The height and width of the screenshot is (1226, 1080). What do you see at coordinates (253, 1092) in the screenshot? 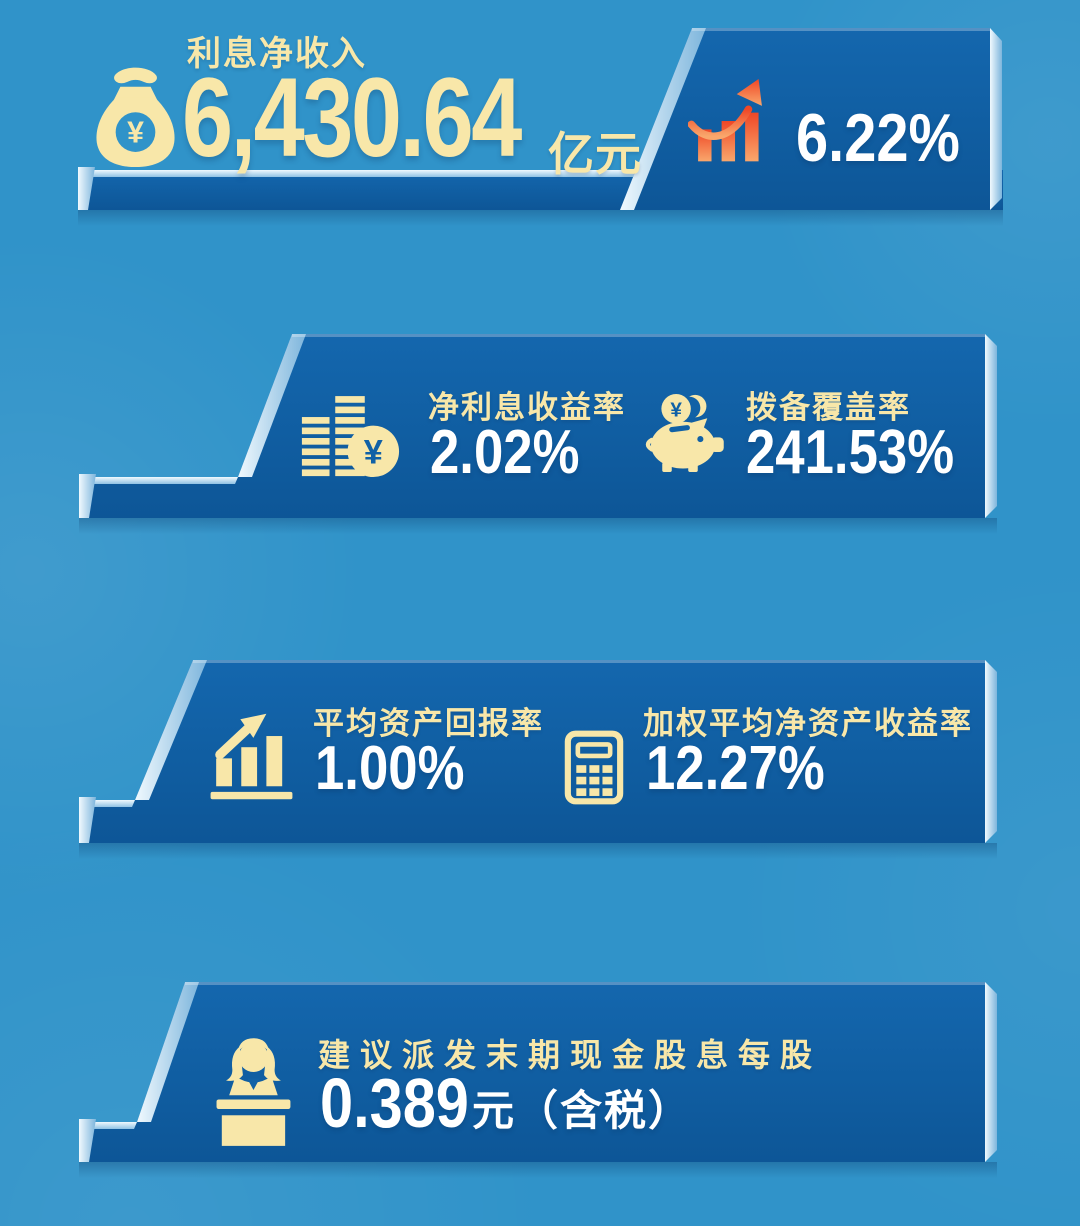
I see `person-podium-icon` at bounding box center [253, 1092].